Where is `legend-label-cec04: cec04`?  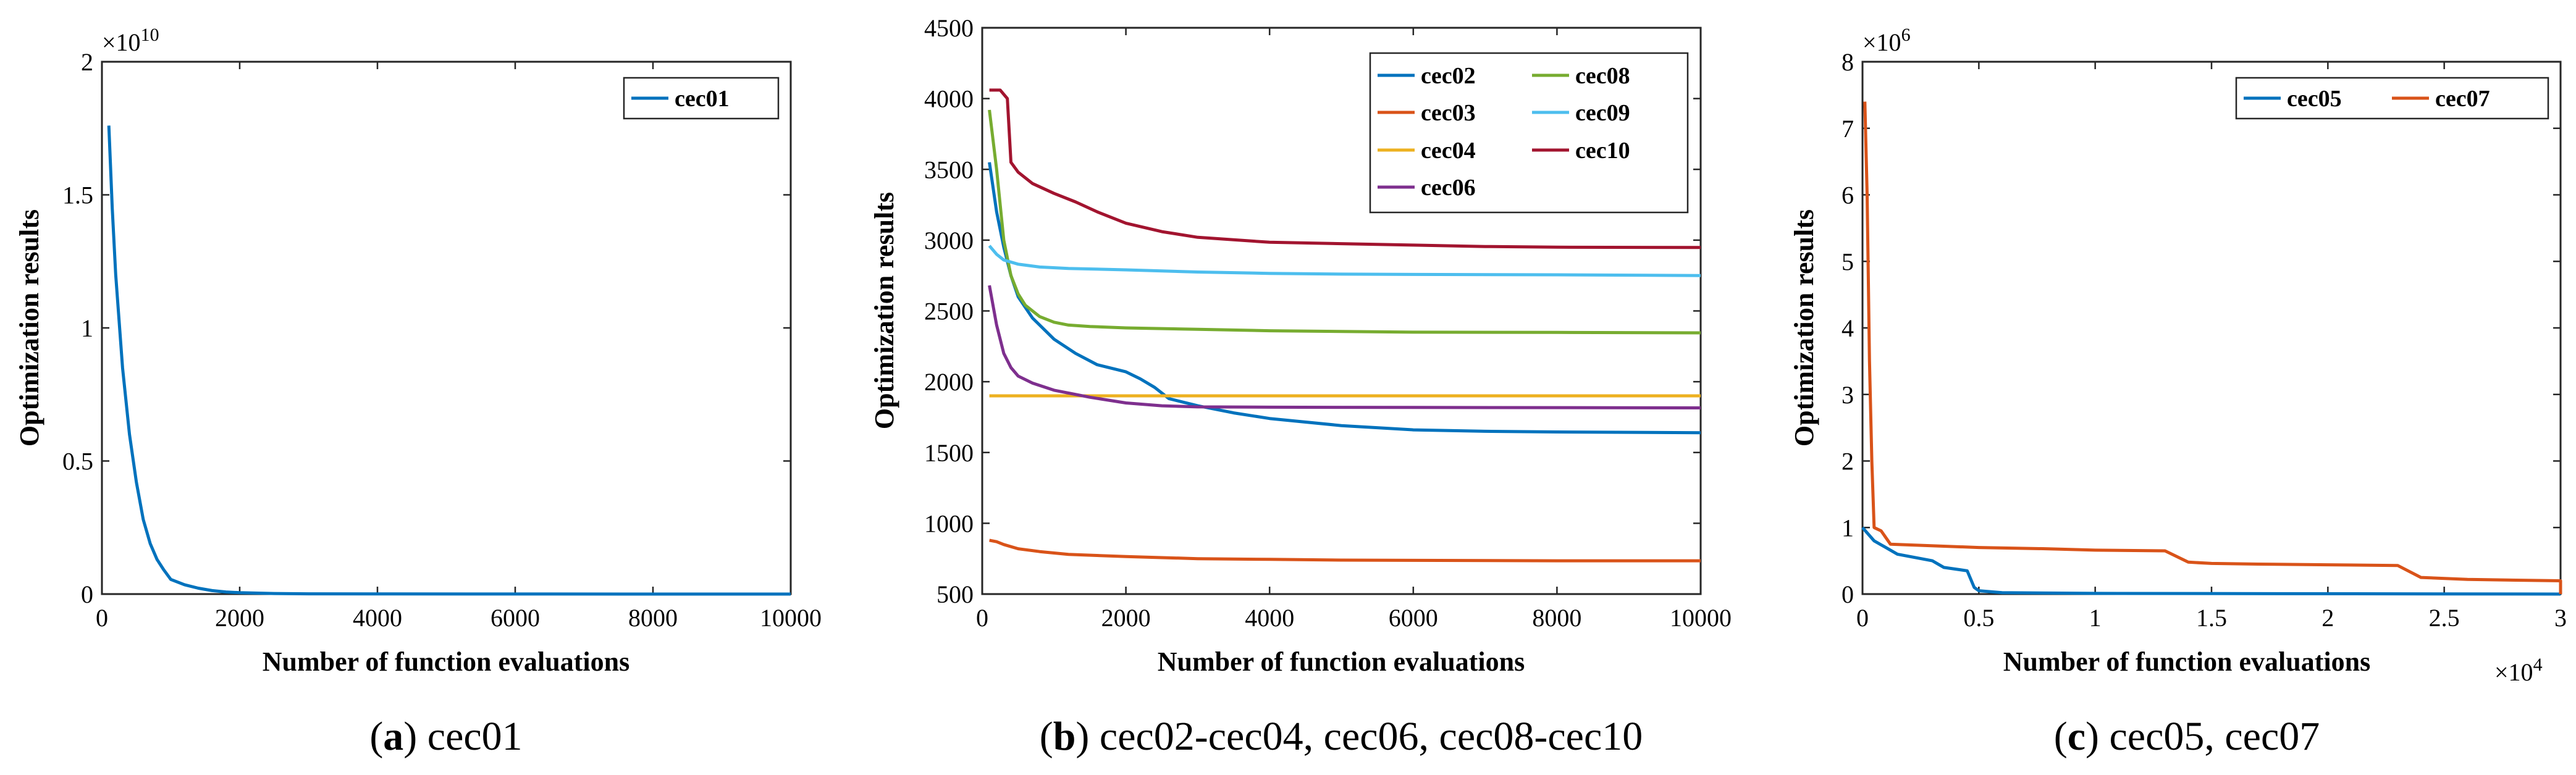
legend-label-cec04: cec04 is located at coordinates (1448, 151).